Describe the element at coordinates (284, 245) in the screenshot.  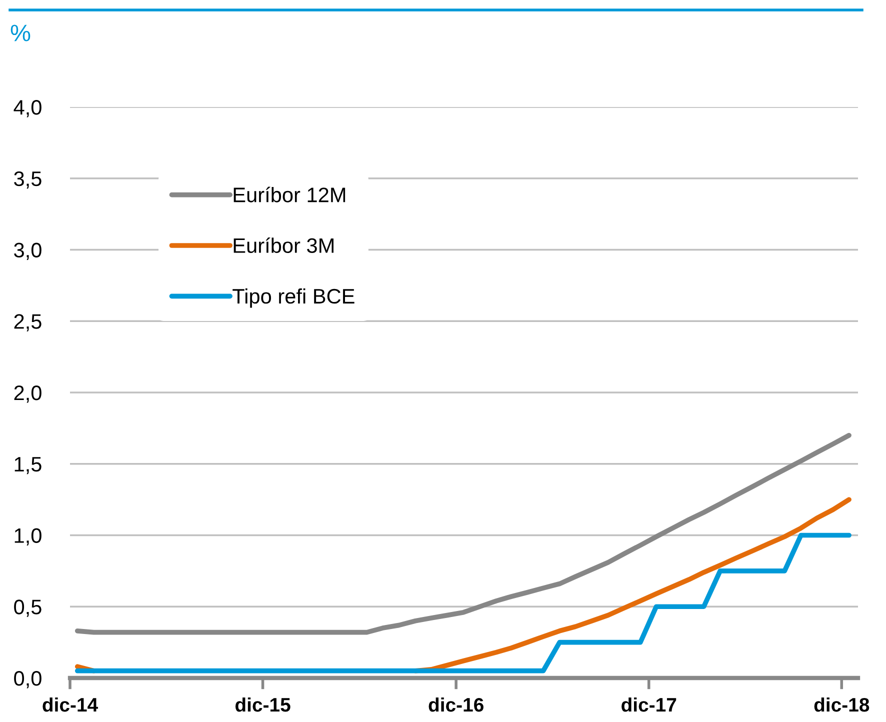
I see `legend-label: Euríbor 3M` at that location.